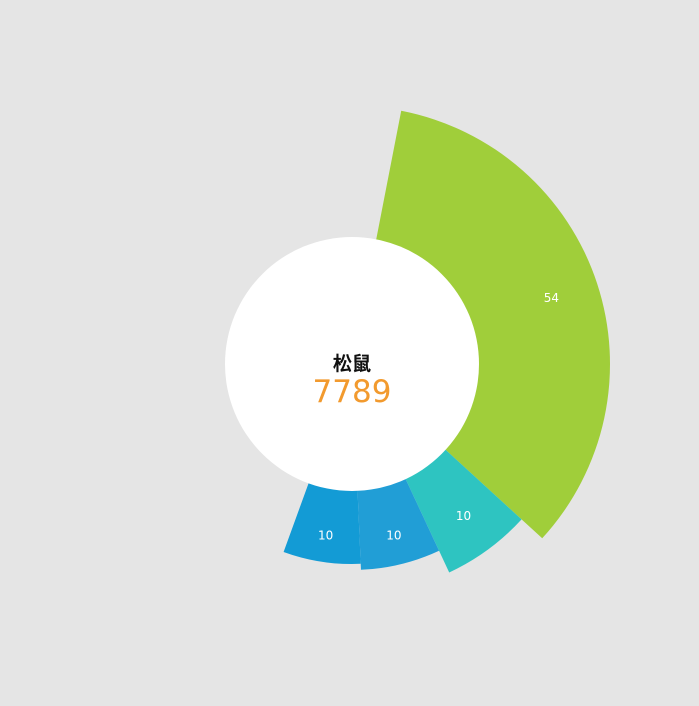 Image resolution: width=699 pixels, height=706 pixels. I want to click on center-value: 7789, so click(352, 392).